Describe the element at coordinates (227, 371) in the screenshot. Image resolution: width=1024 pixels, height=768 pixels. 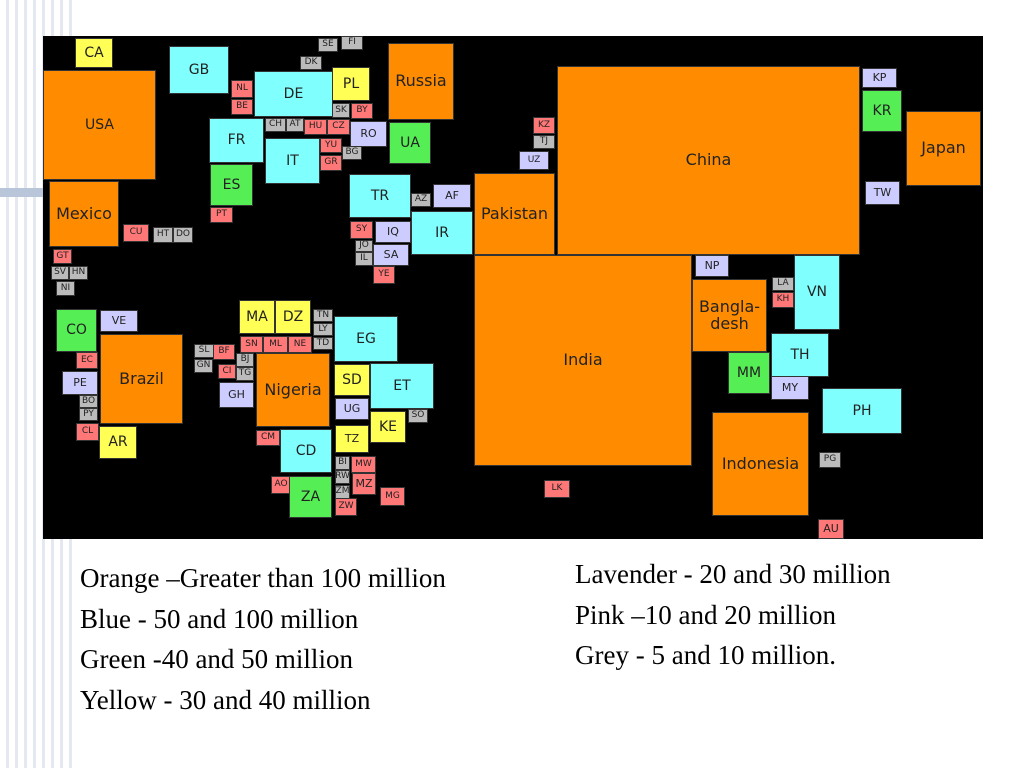
I see `country-ci: CI` at that location.